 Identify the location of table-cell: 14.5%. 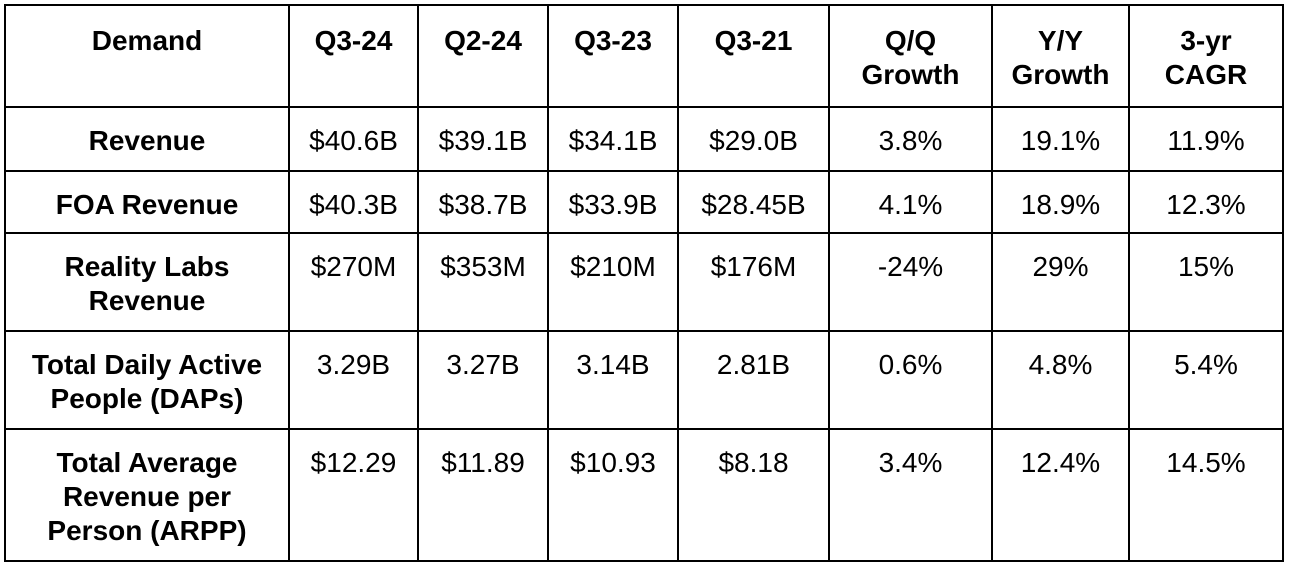
(1206, 495).